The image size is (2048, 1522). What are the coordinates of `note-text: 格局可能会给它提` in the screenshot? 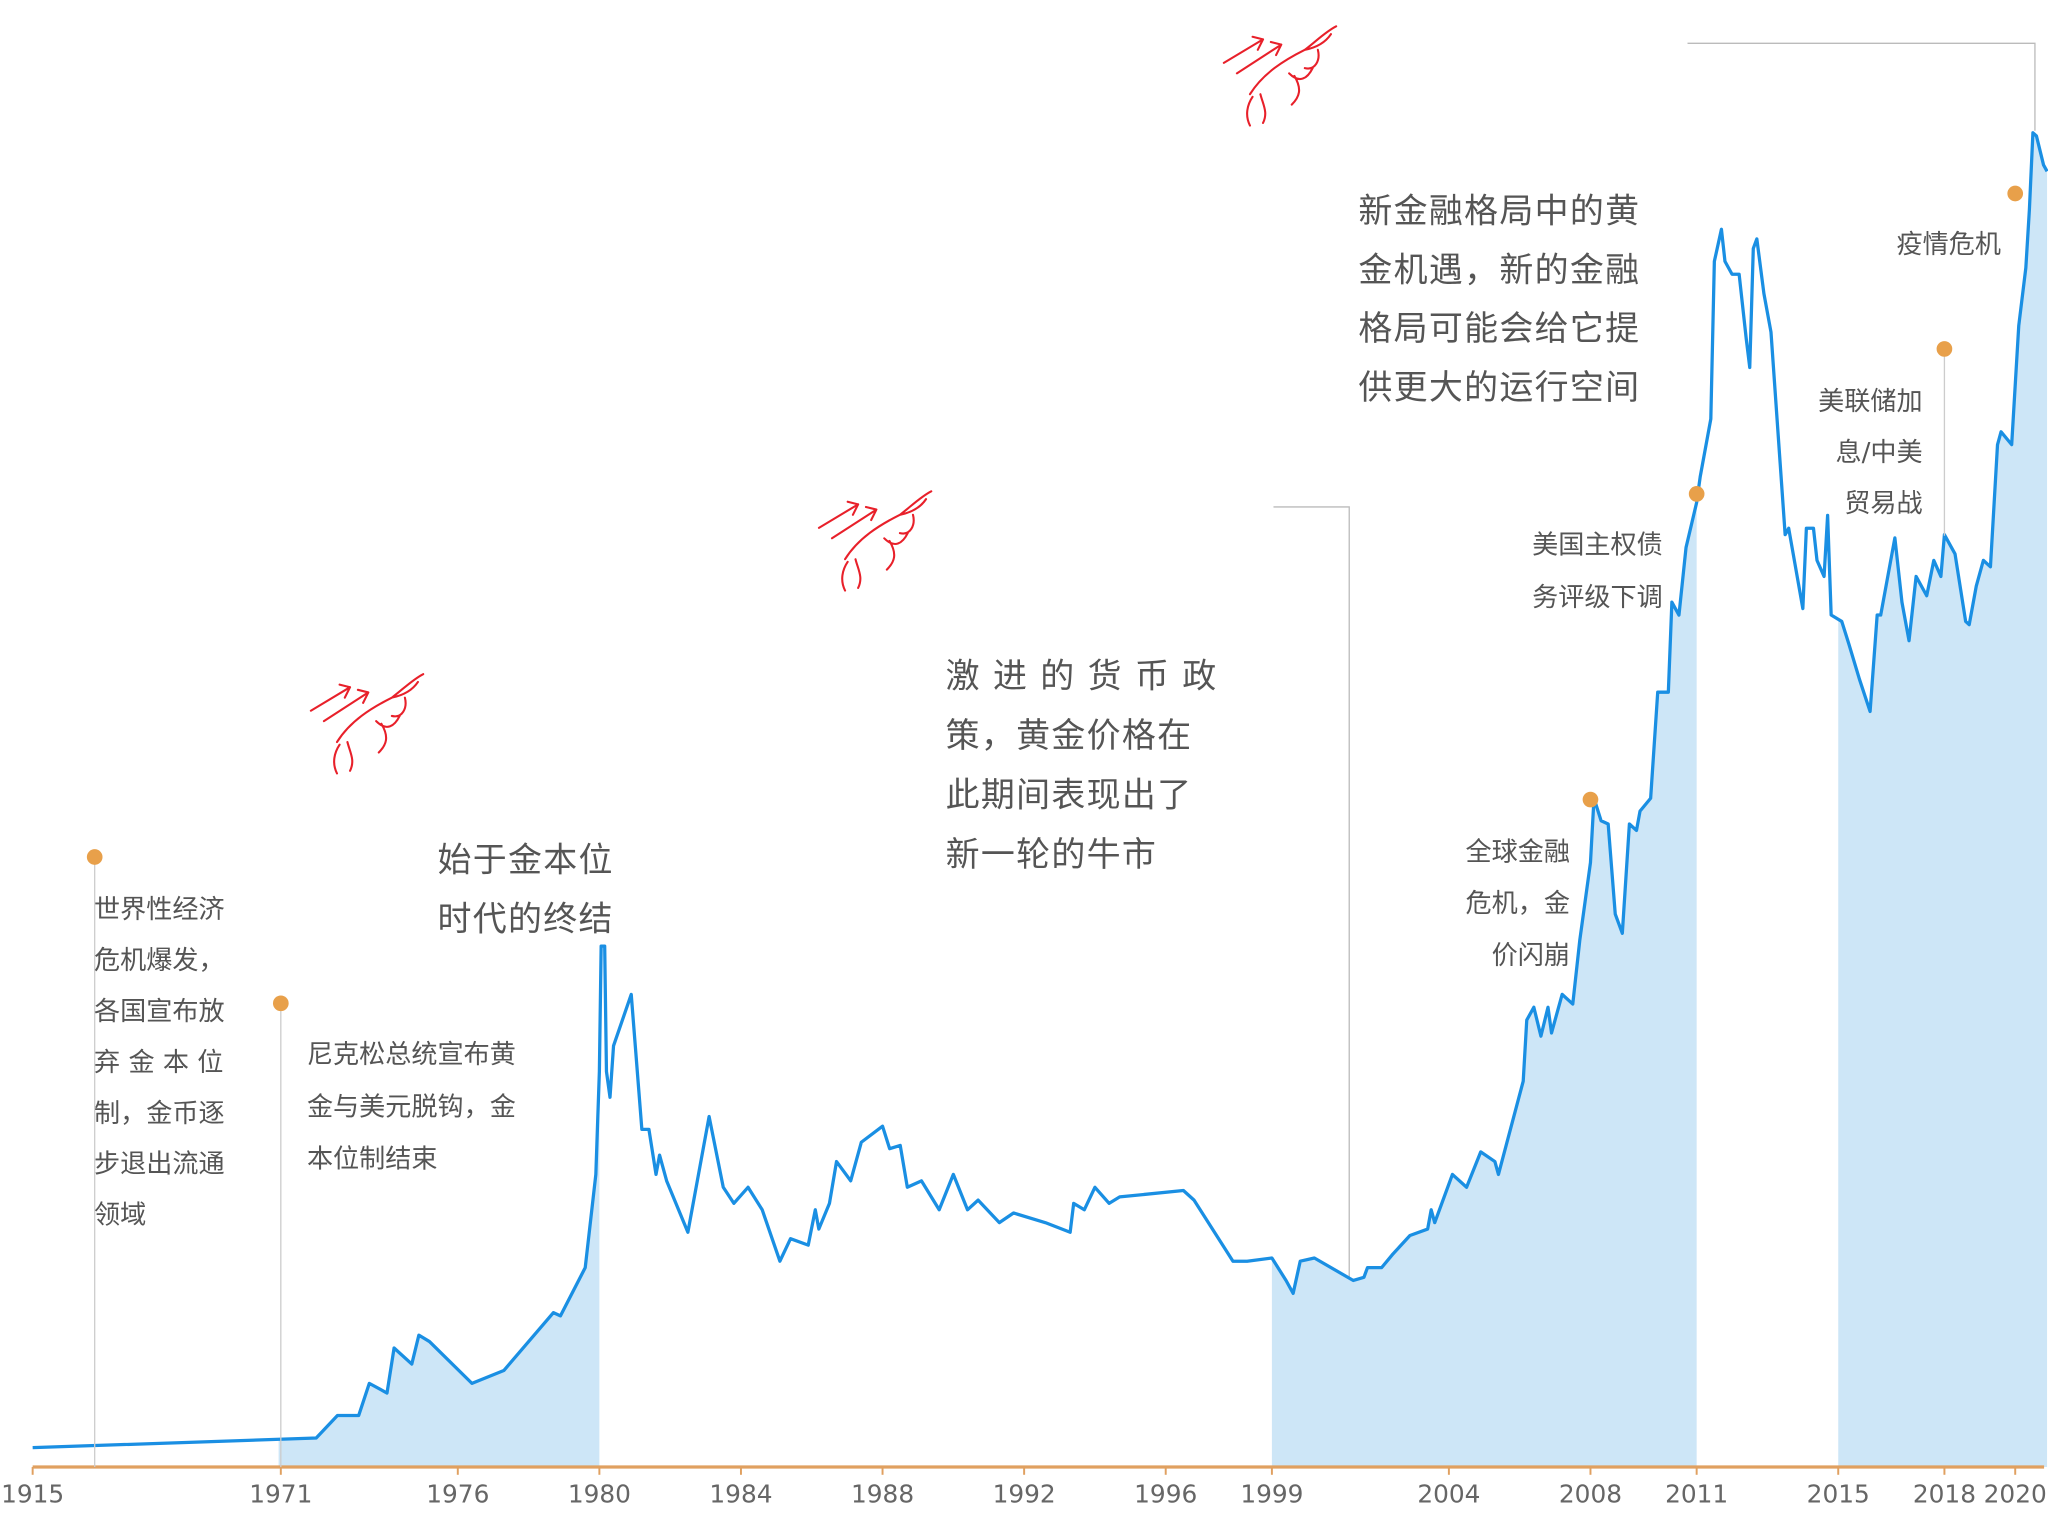 It's located at (1499, 329).